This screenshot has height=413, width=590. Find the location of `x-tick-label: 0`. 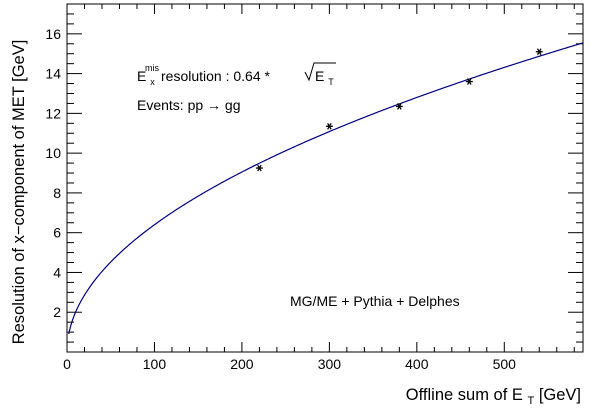

x-tick-label: 0 is located at coordinates (67, 364).